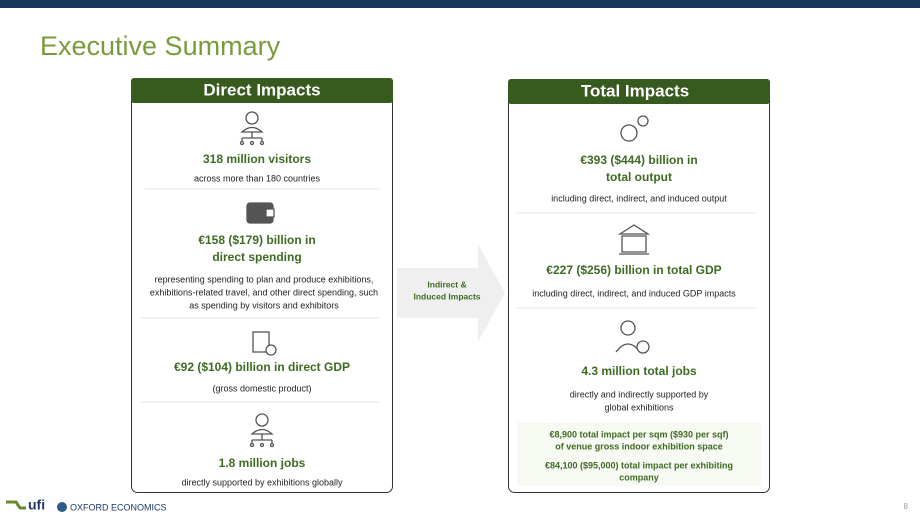 The image size is (920, 518). I want to click on arrow, so click(451, 293).